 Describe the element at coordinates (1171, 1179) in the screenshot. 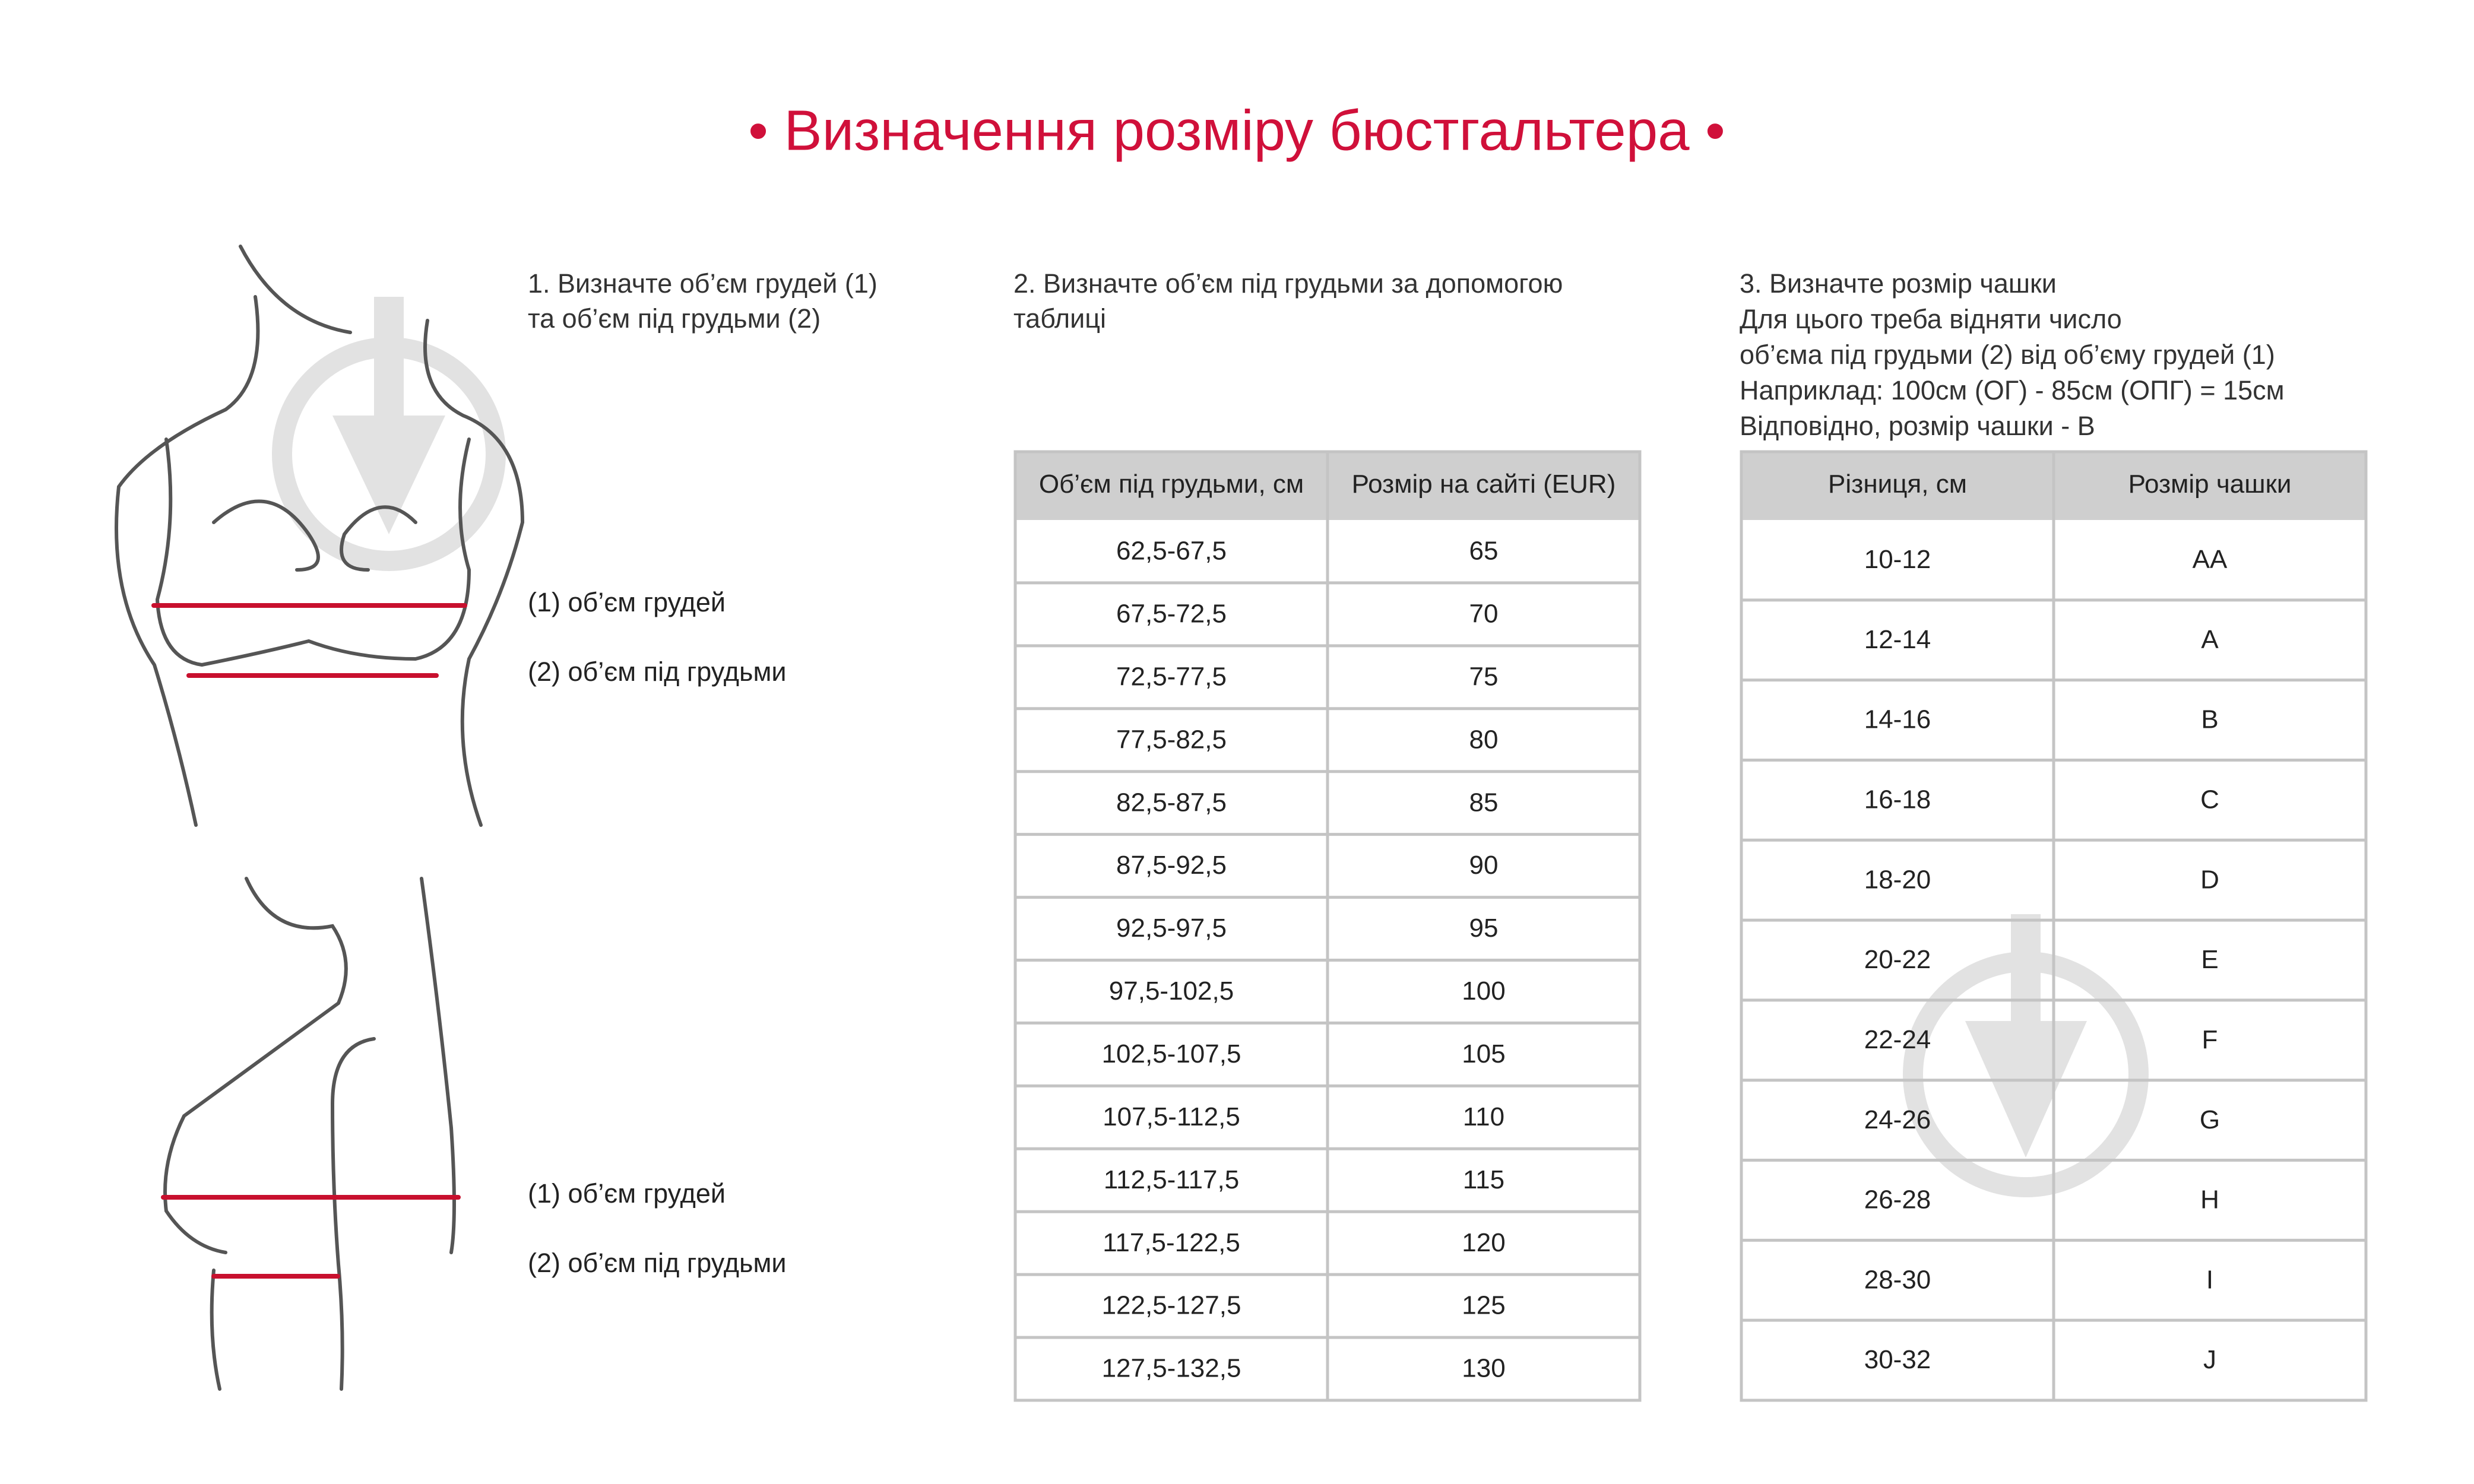

I see `table-cell: 112,5-117,5` at that location.